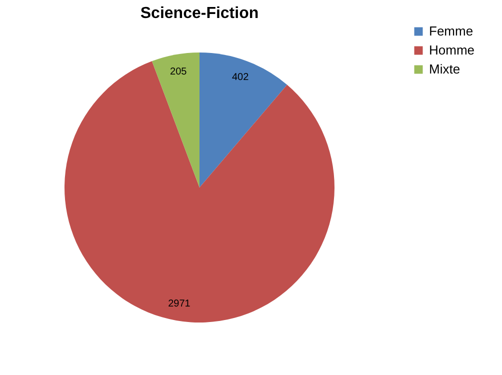  I want to click on data-label: 205, so click(179, 72).